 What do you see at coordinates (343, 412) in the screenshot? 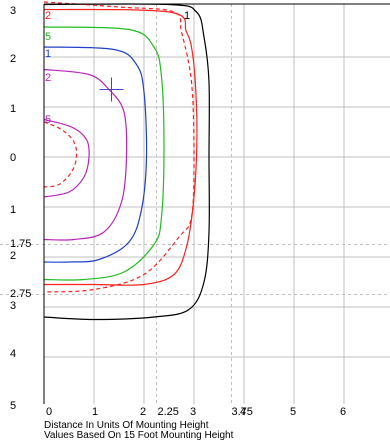
I see `x-tick-label: 6` at bounding box center [343, 412].